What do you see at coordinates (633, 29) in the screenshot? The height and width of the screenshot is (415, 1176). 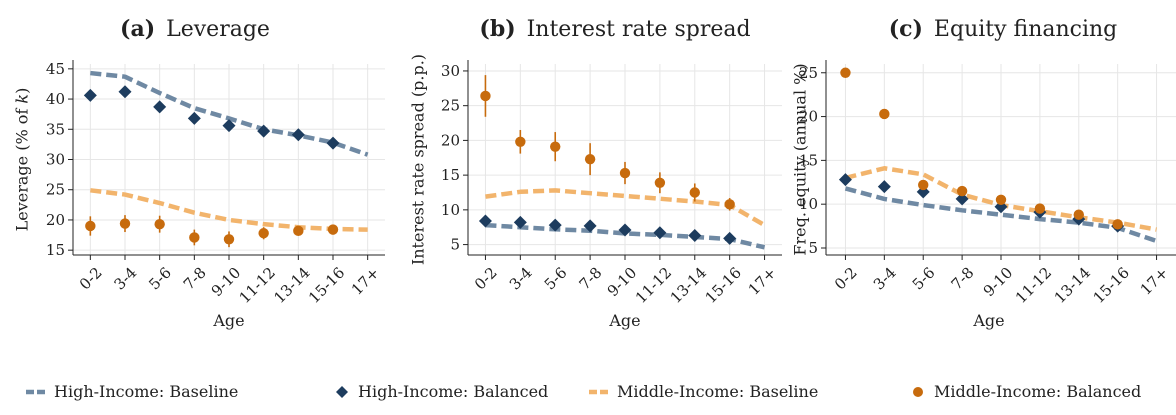 I see `panel-title-text: Interest rate spread` at bounding box center [633, 29].